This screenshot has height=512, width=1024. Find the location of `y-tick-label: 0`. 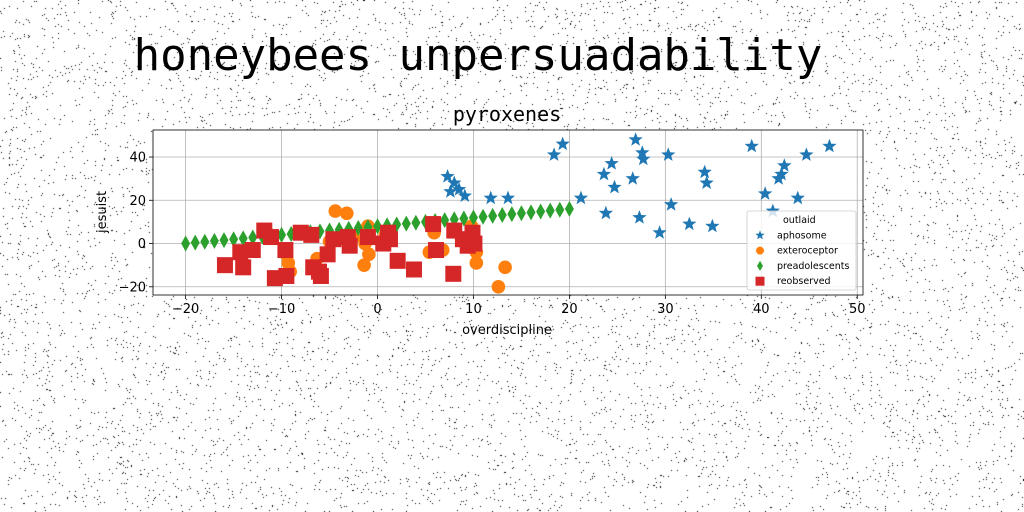

y-tick-label: 0 is located at coordinates (142, 244).